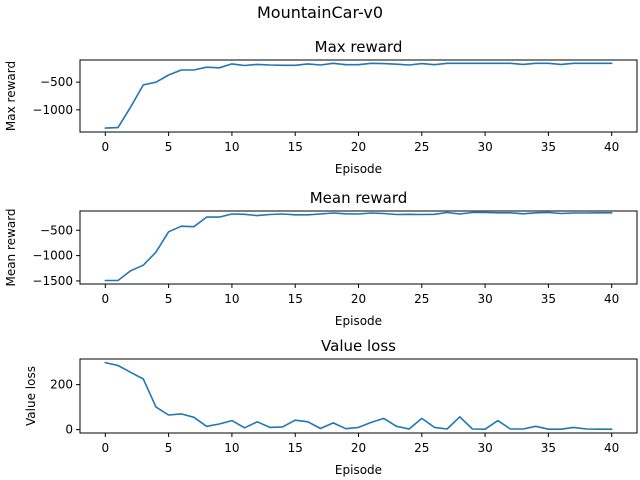 Image resolution: width=640 pixels, height=480 pixels. What do you see at coordinates (358, 321) in the screenshot?
I see `mean-reward-xlabel: Episode` at bounding box center [358, 321].